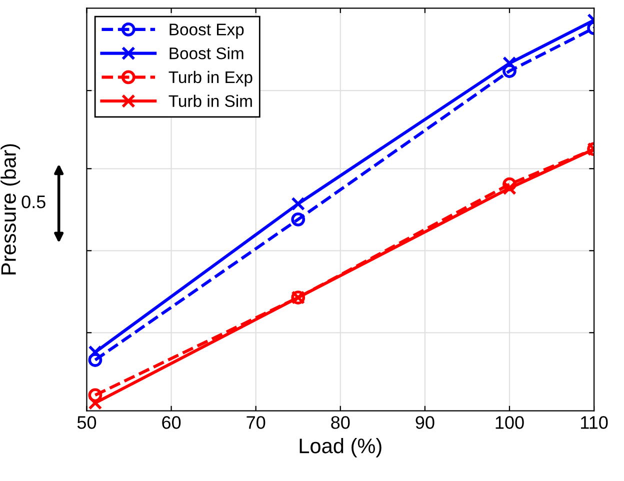  Describe the element at coordinates (341, 448) in the screenshot. I see `x-axis-title: Load (%)` at that location.